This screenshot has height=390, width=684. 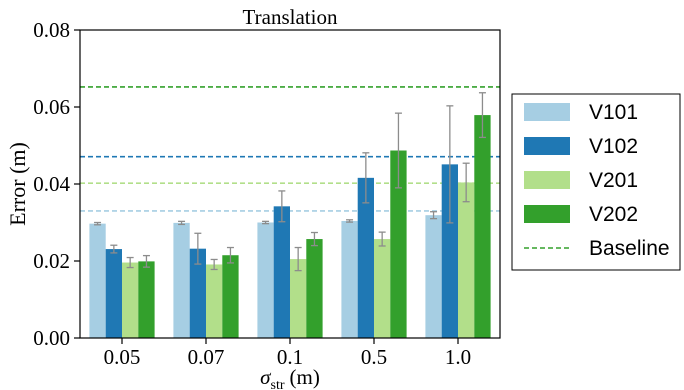 I want to click on legend-label-v101: V101, so click(x=613, y=112).